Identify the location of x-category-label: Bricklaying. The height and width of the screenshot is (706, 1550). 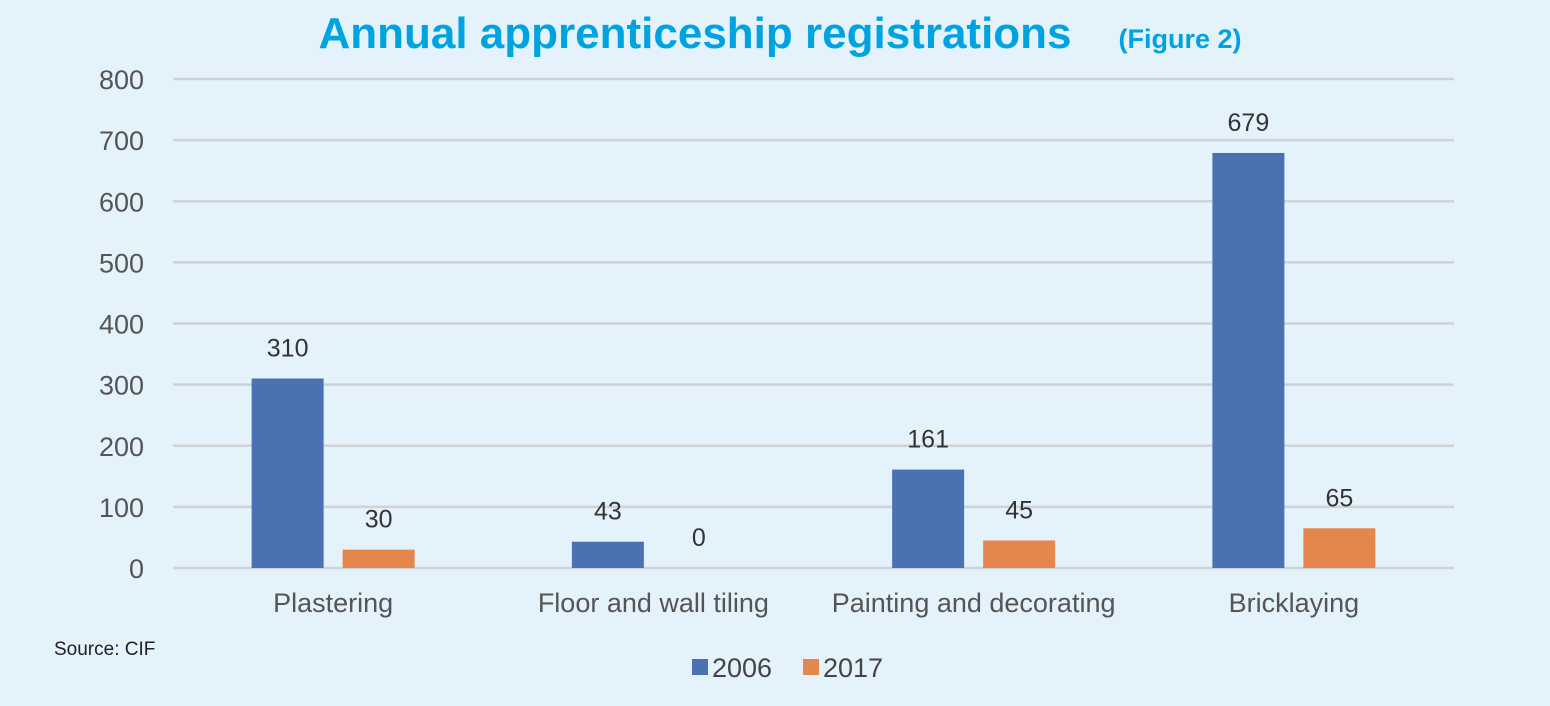
(1294, 603).